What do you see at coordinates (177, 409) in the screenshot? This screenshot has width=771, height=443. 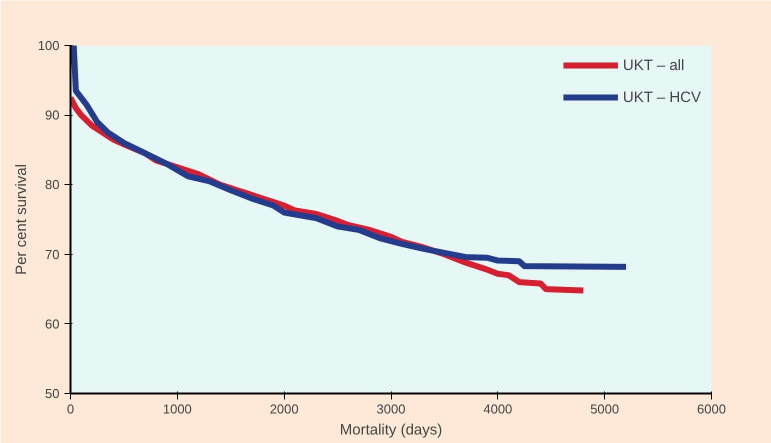 I see `x-tick-label: 1000` at bounding box center [177, 409].